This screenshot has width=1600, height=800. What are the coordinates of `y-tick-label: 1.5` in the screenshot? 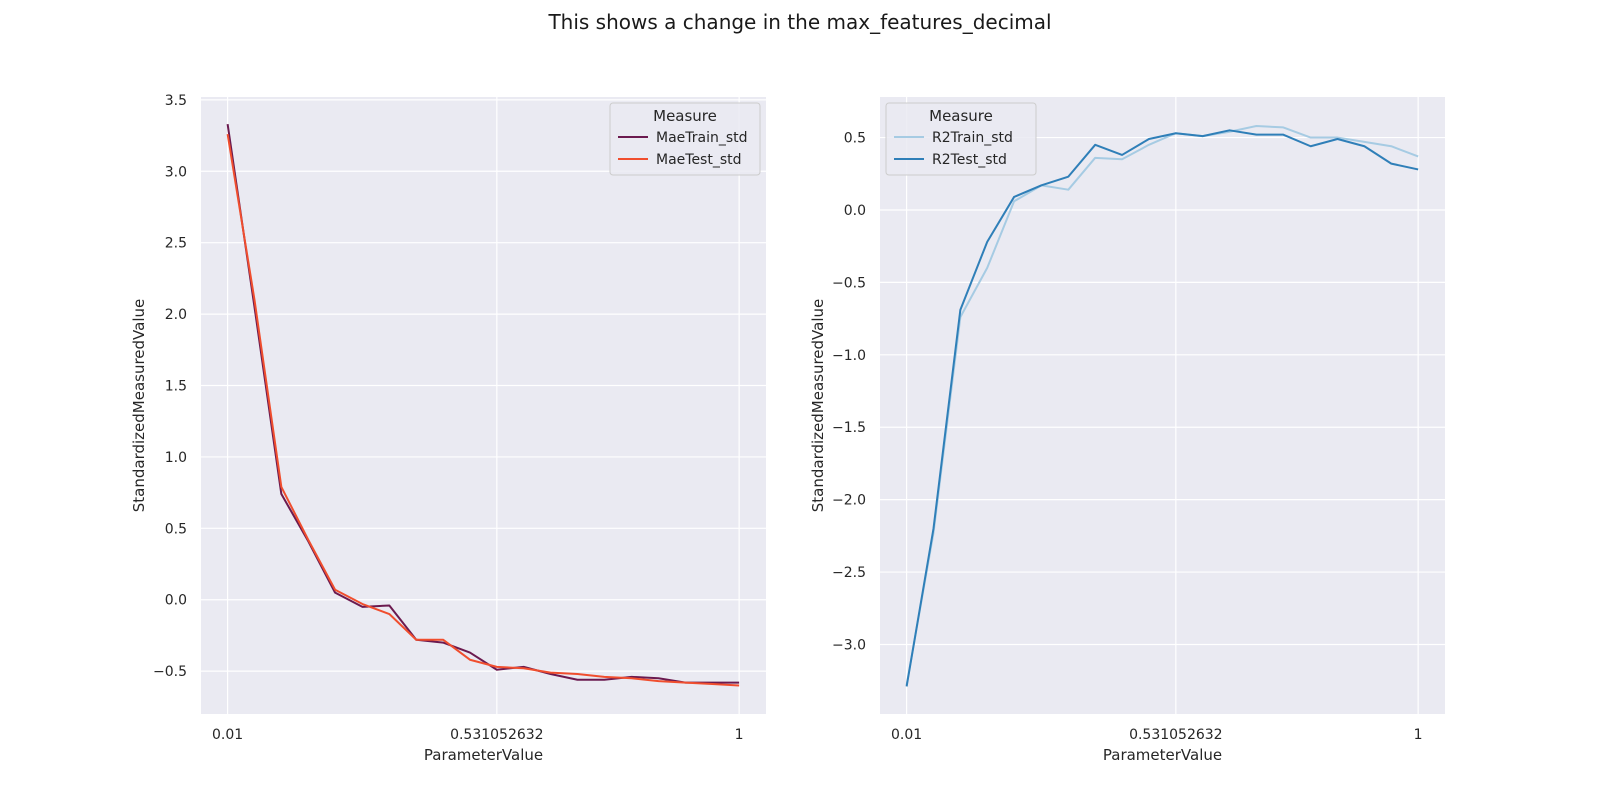 It's located at (176, 387).